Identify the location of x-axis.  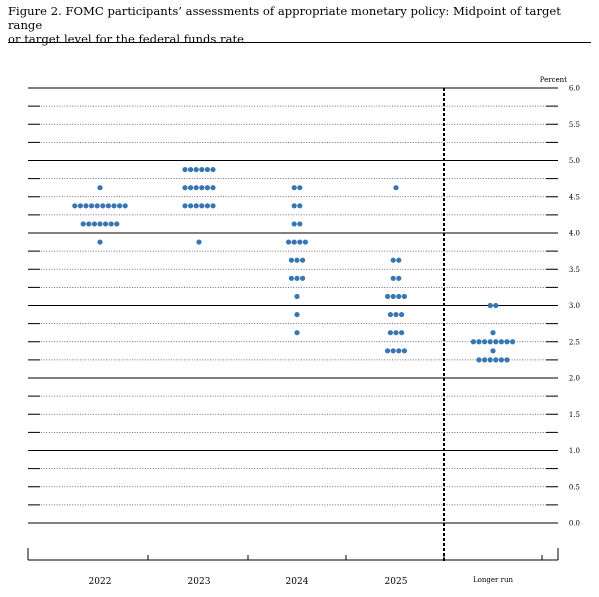
(293, 554).